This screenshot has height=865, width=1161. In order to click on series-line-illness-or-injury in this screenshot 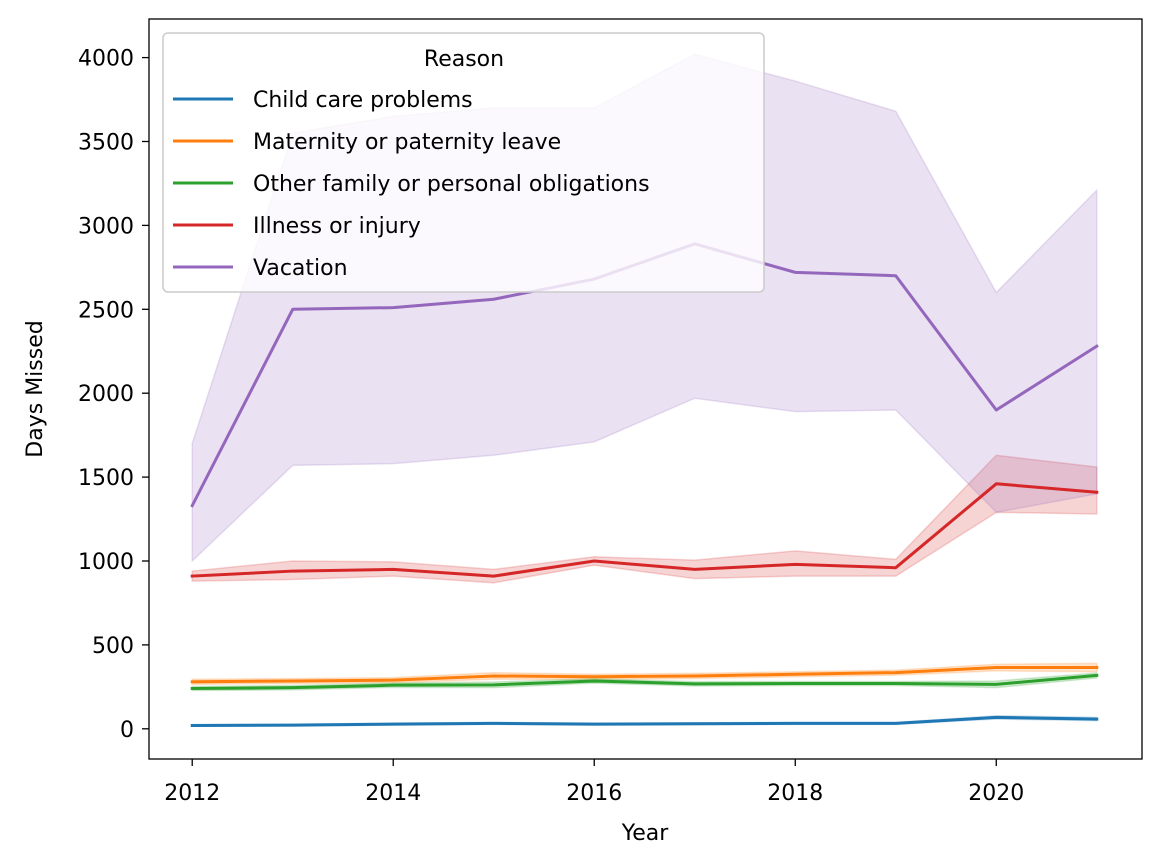, I will do `click(644, 530)`.